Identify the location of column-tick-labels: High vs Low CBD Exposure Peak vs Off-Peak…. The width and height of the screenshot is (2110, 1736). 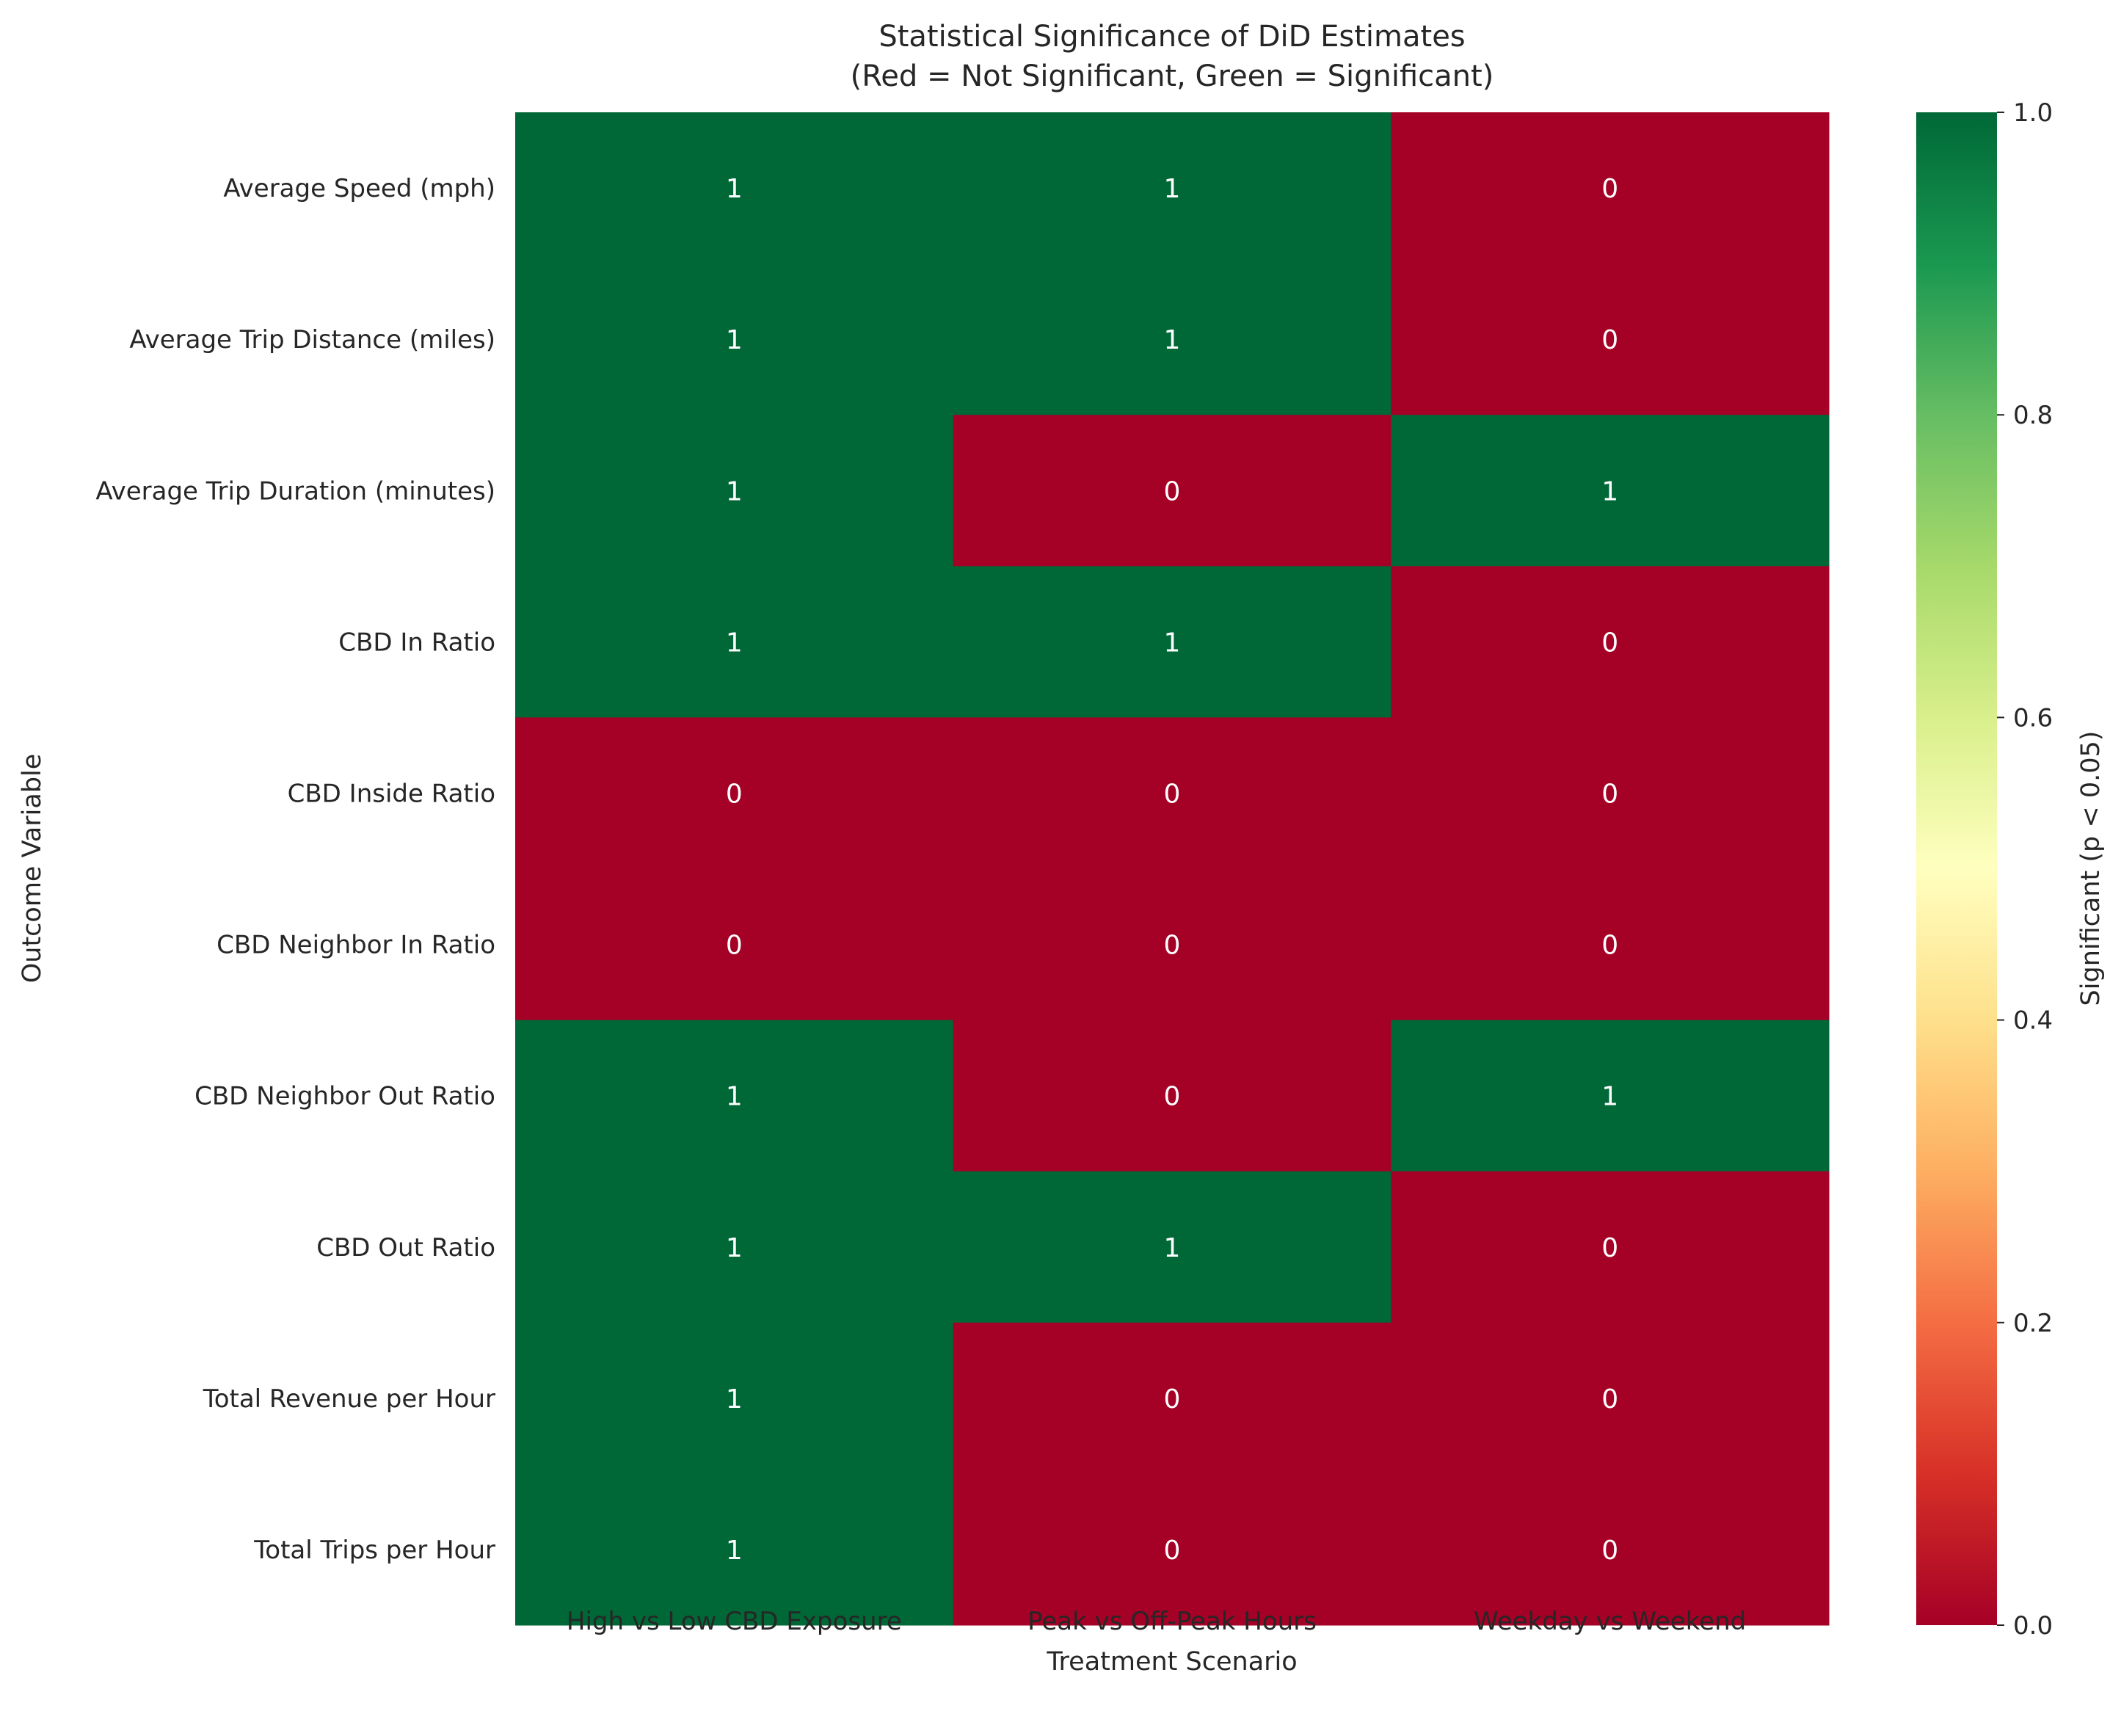
(1156, 1621).